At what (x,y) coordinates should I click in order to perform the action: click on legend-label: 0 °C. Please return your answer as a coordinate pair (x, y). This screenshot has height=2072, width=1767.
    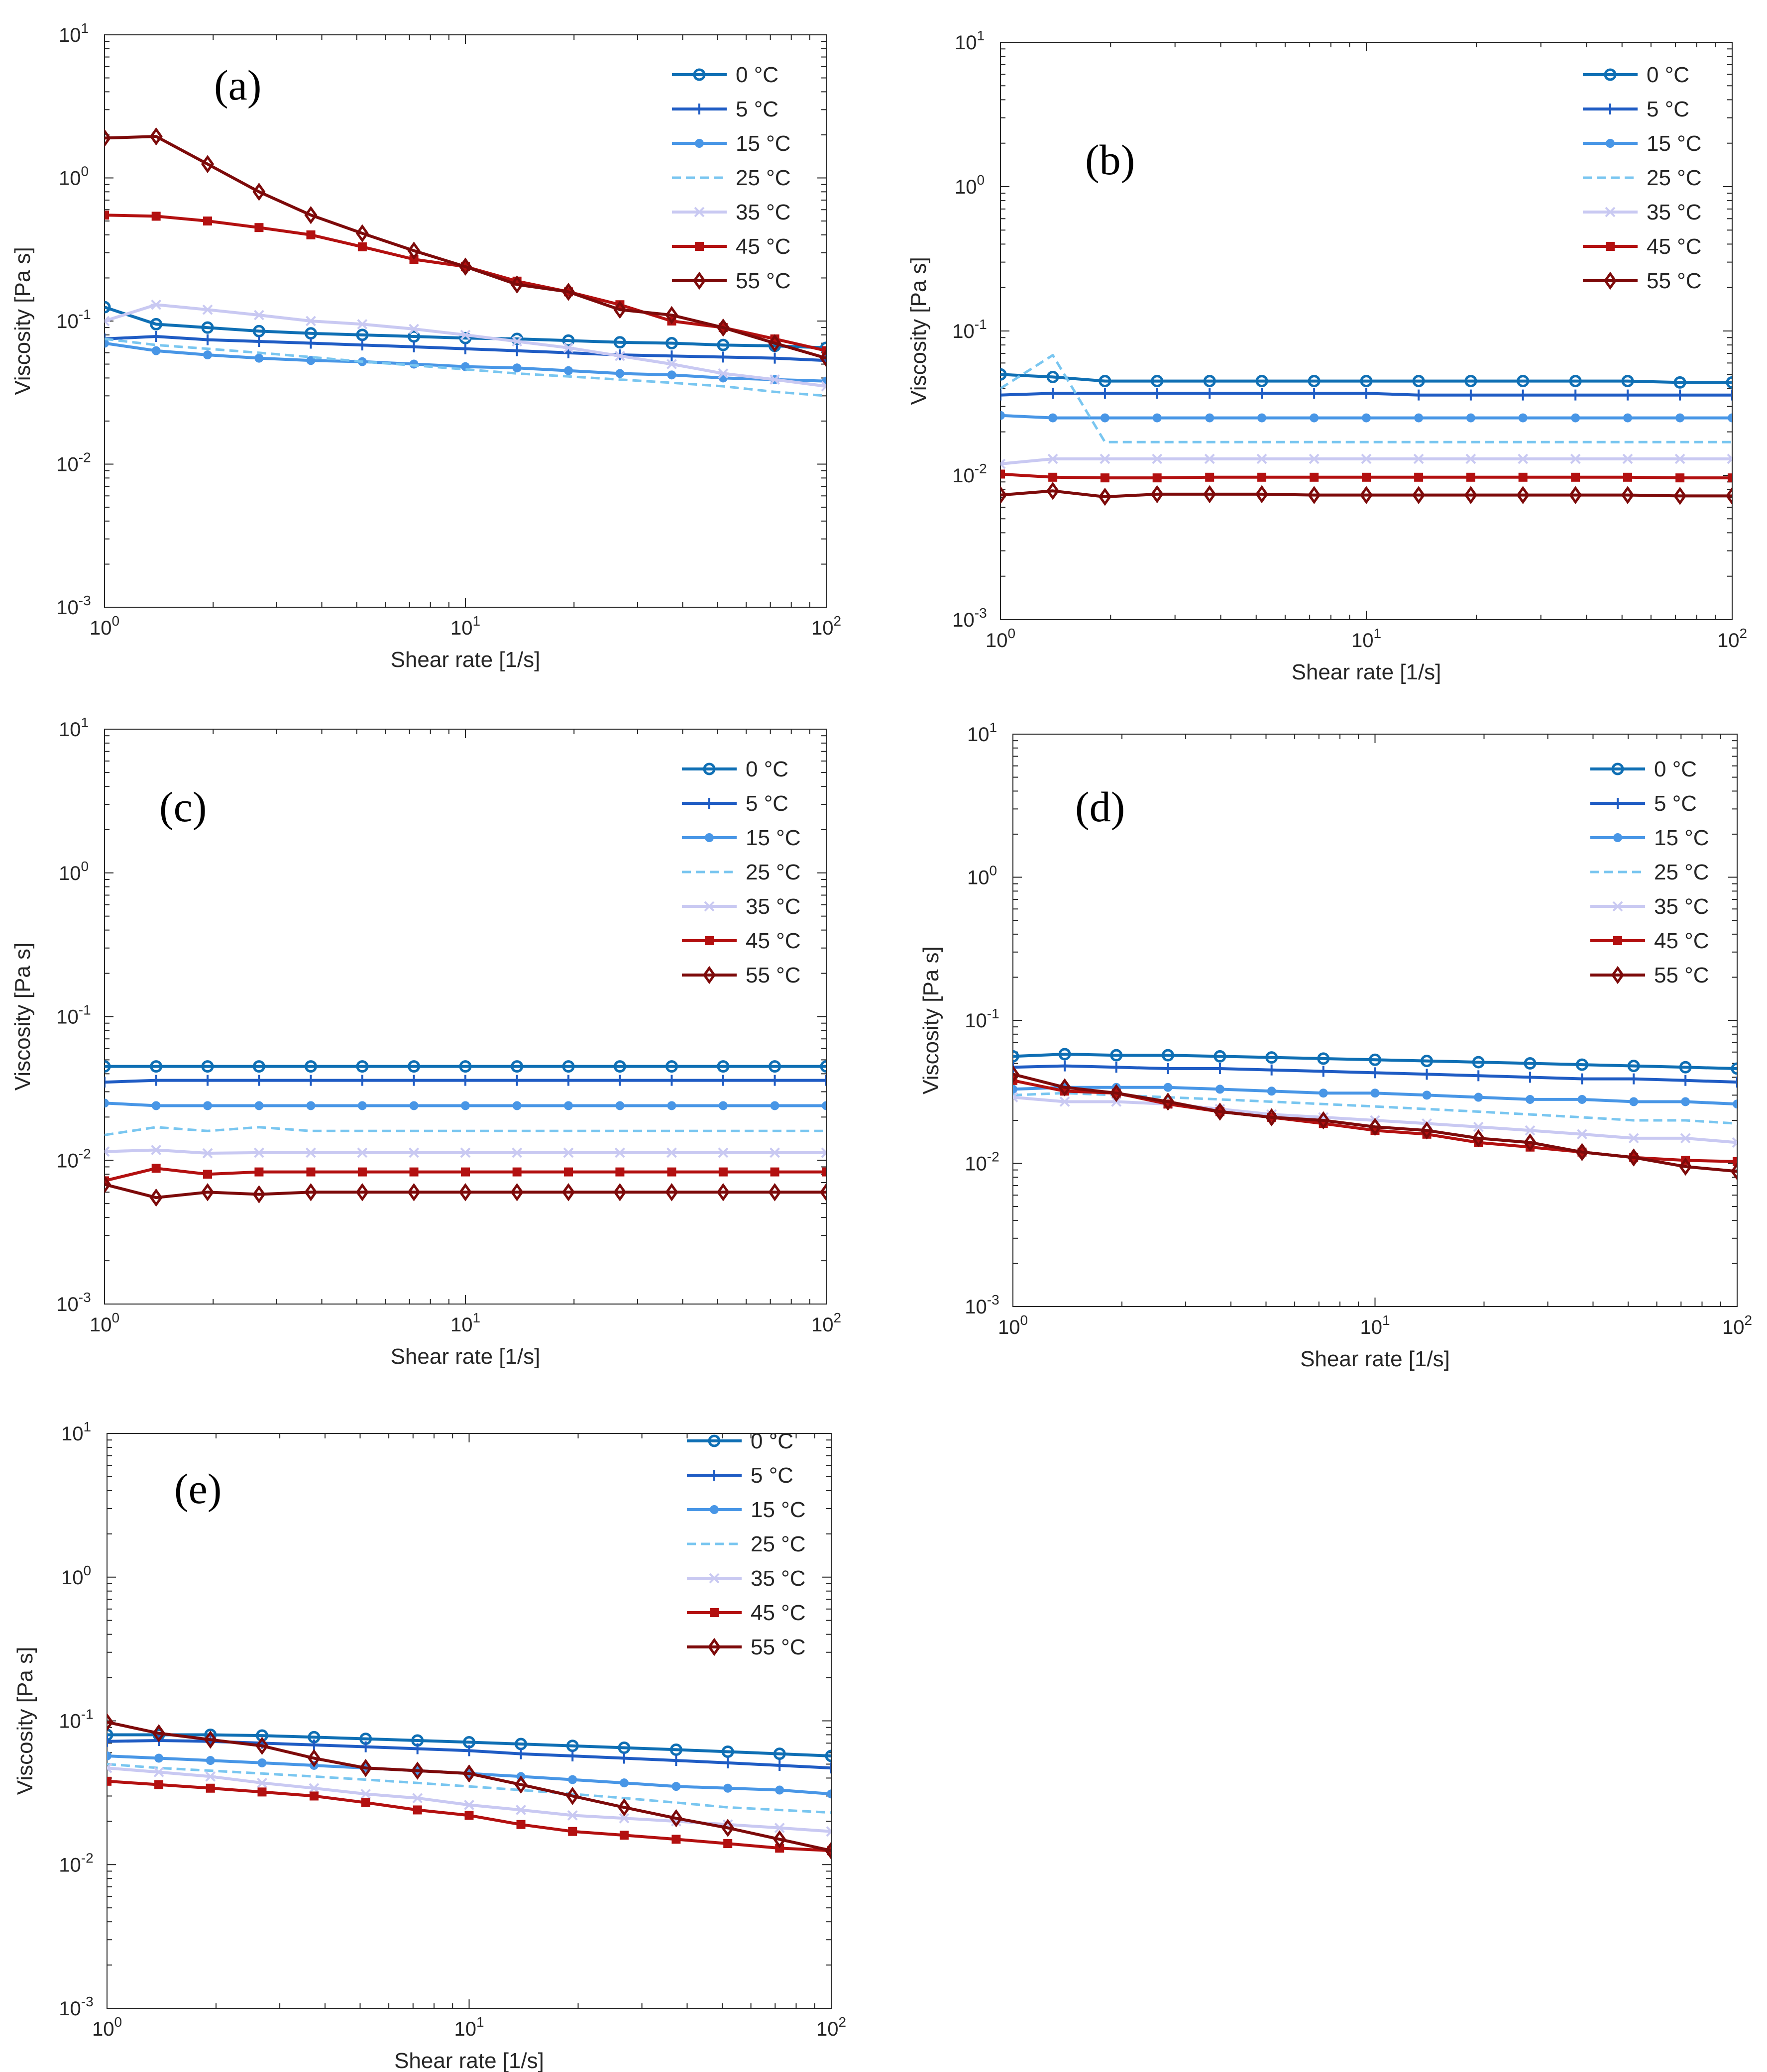
    Looking at the image, I should click on (767, 769).